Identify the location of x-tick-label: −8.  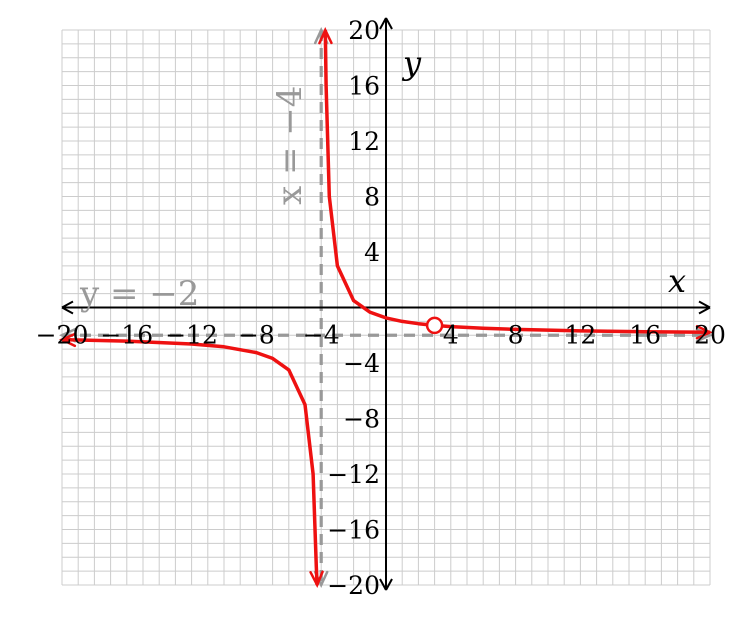
(256, 335).